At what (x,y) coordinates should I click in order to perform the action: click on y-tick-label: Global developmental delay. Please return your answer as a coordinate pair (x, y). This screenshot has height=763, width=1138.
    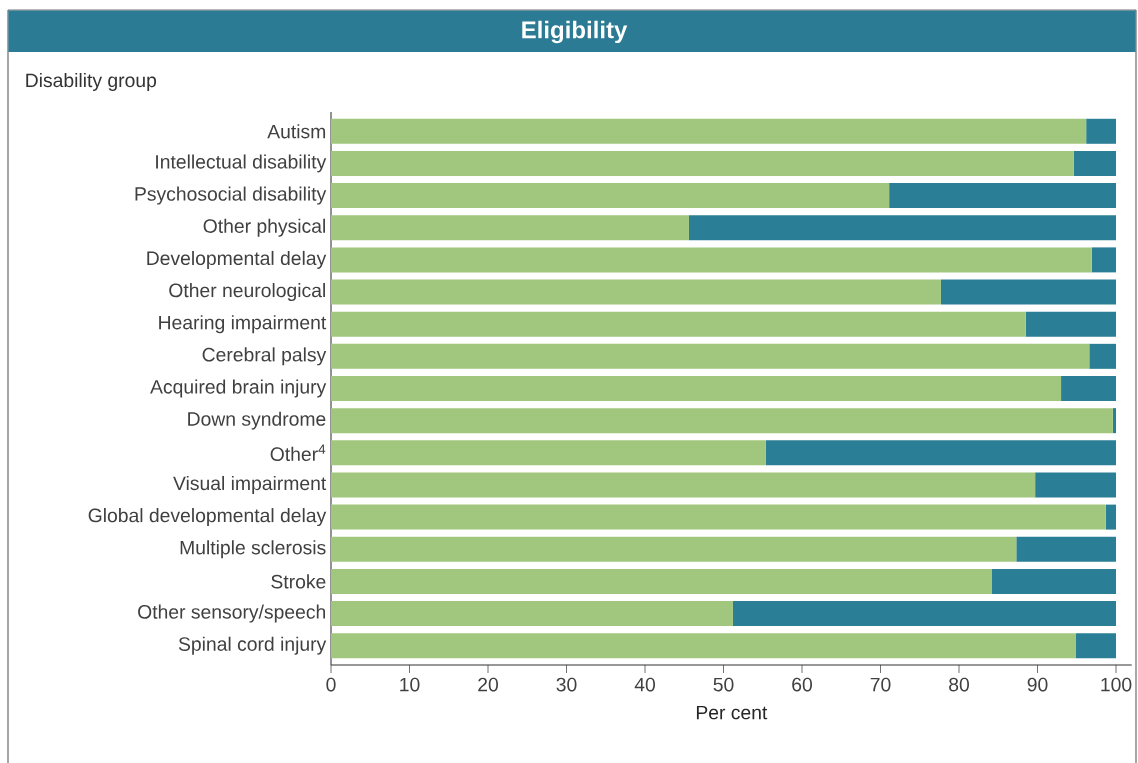
    Looking at the image, I should click on (207, 517).